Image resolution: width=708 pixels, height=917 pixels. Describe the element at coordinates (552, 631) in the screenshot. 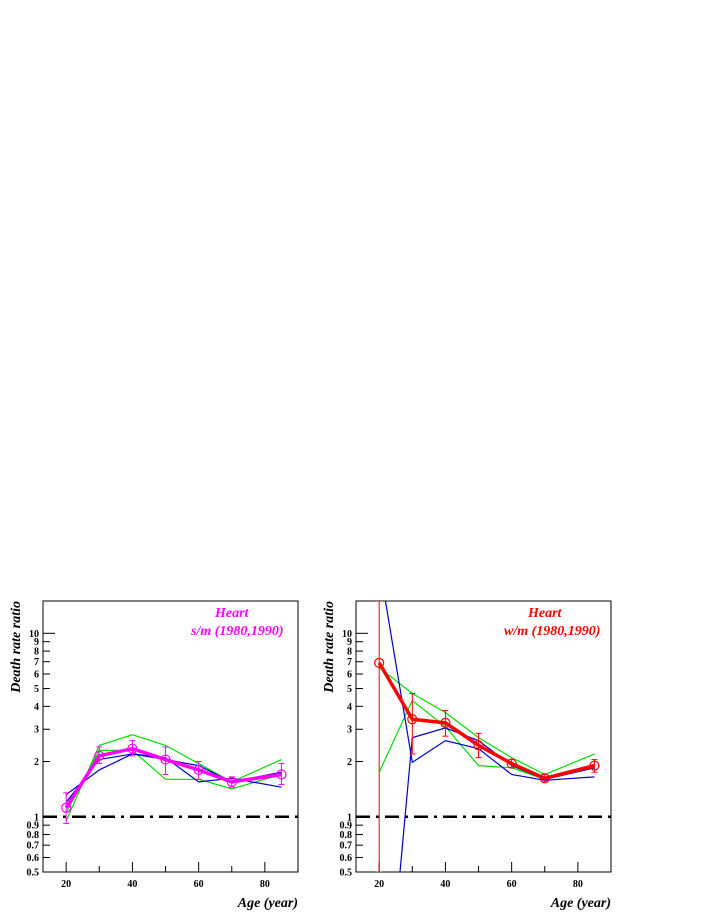

I see `panel-subtitle: w/m (1980,1990)` at that location.